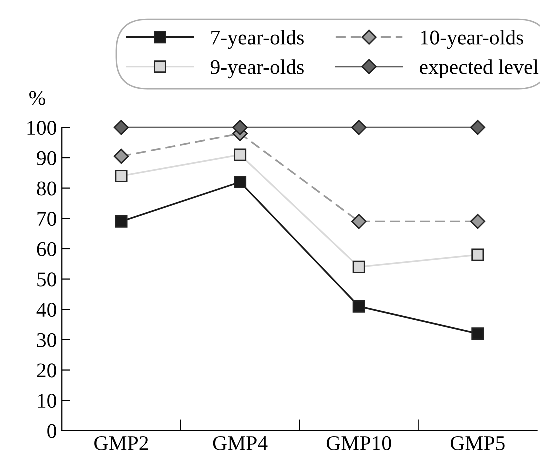  What do you see at coordinates (477, 443) in the screenshot?
I see `x-tick-label: GMP5` at bounding box center [477, 443].